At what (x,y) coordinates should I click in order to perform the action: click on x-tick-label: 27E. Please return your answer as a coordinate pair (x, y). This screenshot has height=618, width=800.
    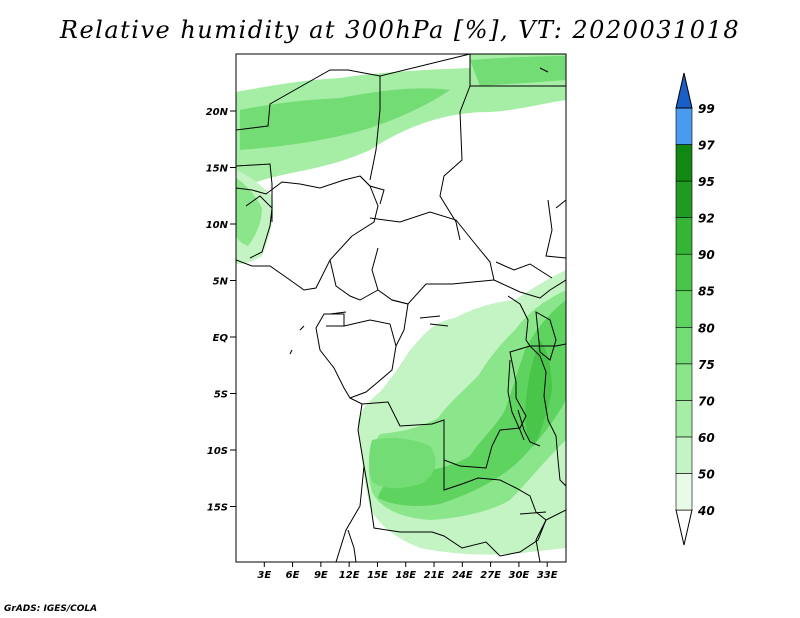
    Looking at the image, I should click on (490, 575).